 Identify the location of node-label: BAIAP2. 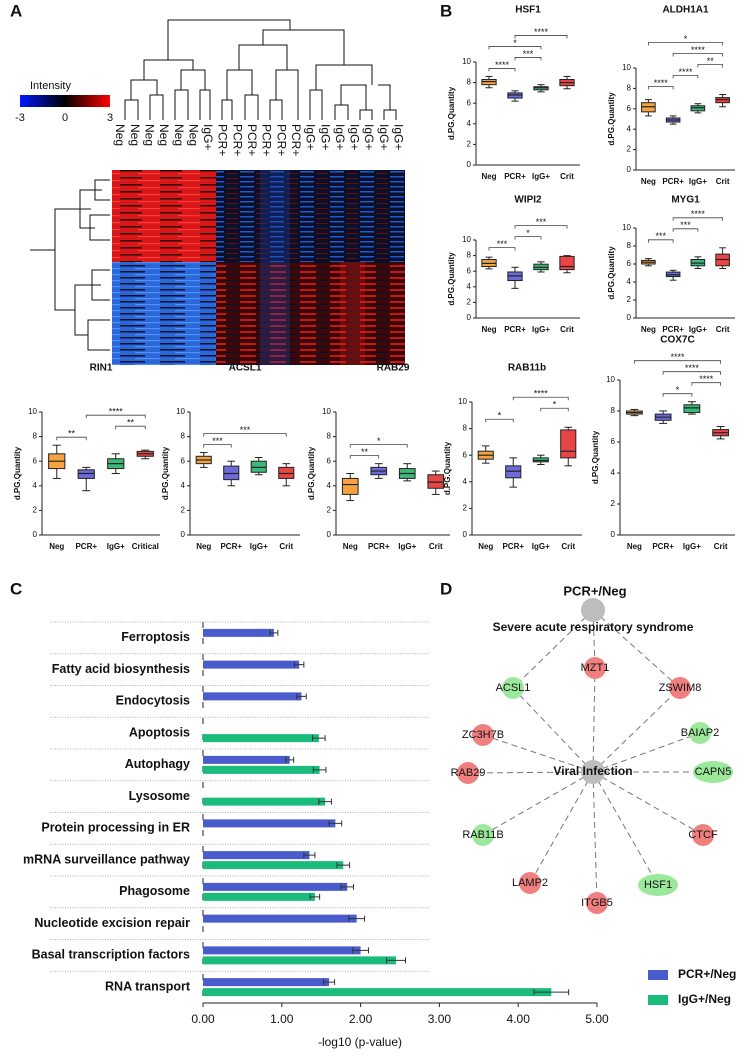
(700, 733).